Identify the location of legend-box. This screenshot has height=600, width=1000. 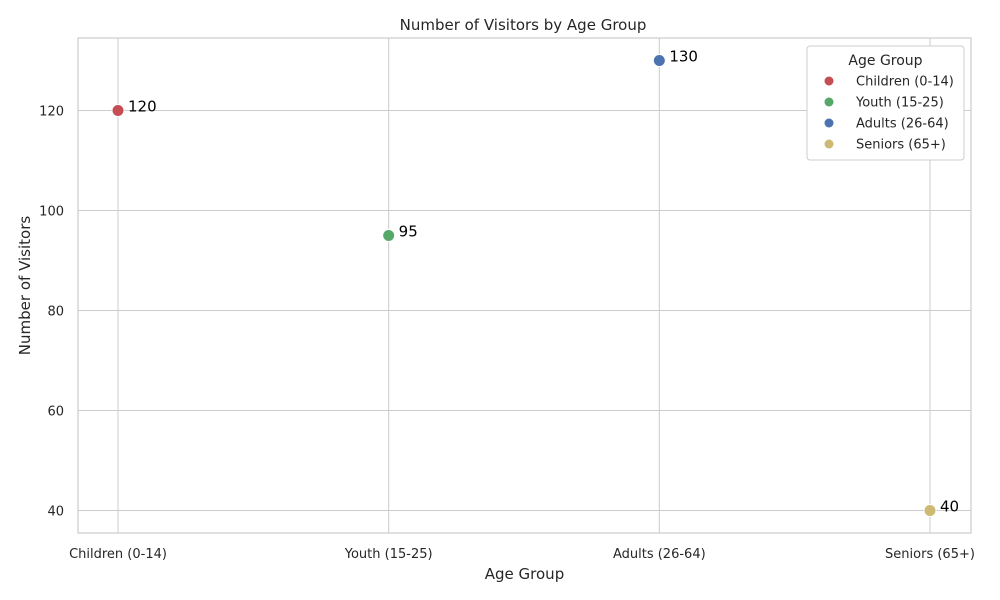
(885, 103).